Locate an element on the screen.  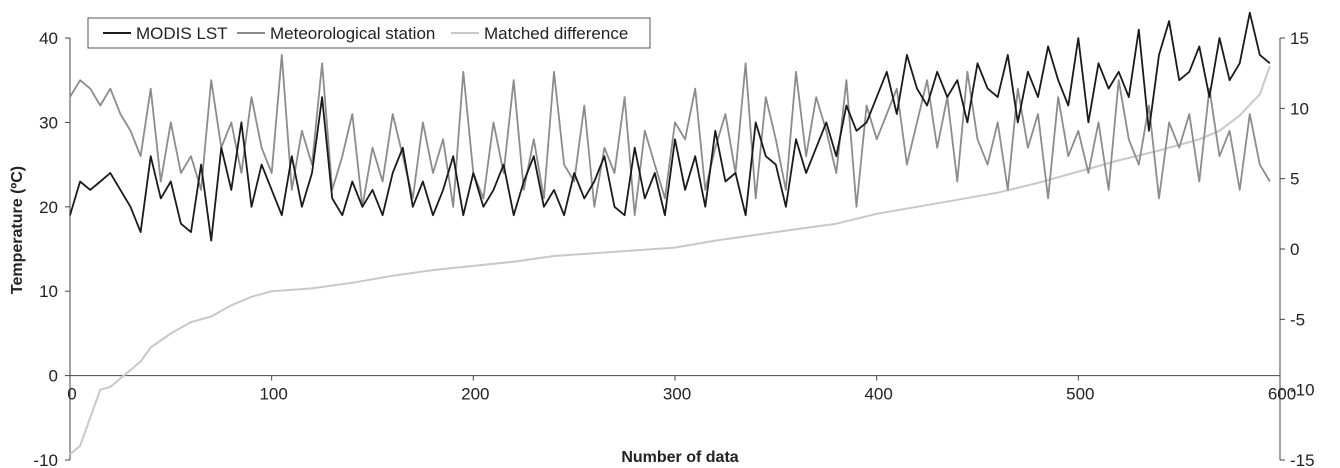
y-right-tick-label: 10 is located at coordinates (1299, 108).